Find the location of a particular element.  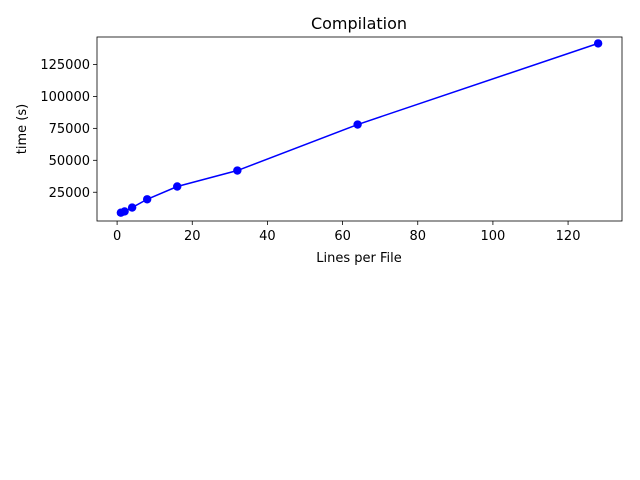

x-tick-label: 120 is located at coordinates (568, 236).